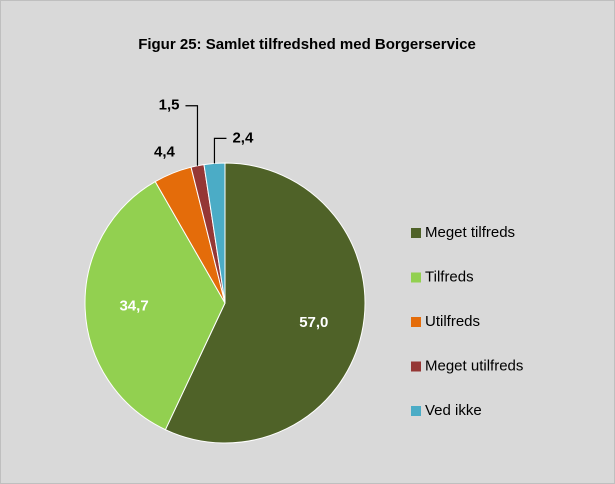 The height and width of the screenshot is (484, 615). I want to click on data-label: 34,7, so click(133, 306).